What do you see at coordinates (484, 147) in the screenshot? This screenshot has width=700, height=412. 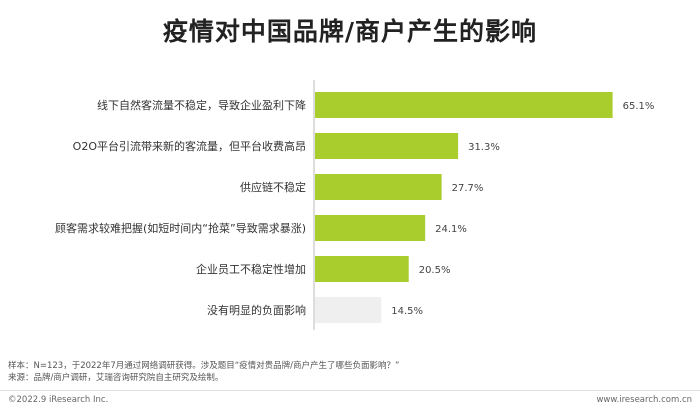 I see `value-label-1: 31.3%` at bounding box center [484, 147].